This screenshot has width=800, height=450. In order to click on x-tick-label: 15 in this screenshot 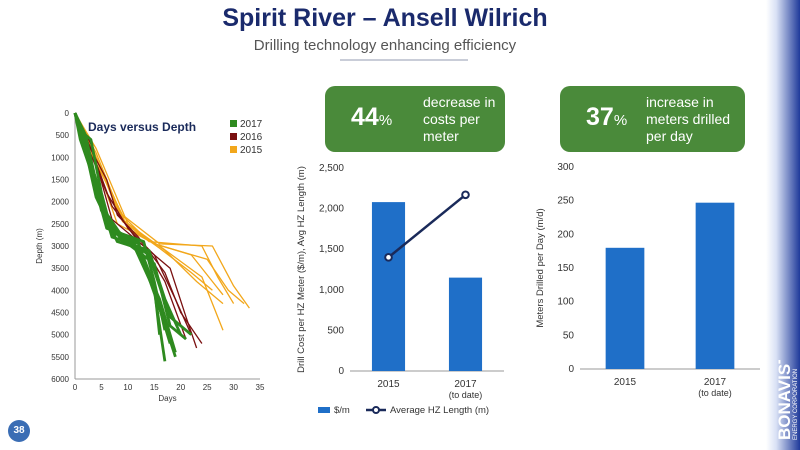, I will do `click(154, 387)`.